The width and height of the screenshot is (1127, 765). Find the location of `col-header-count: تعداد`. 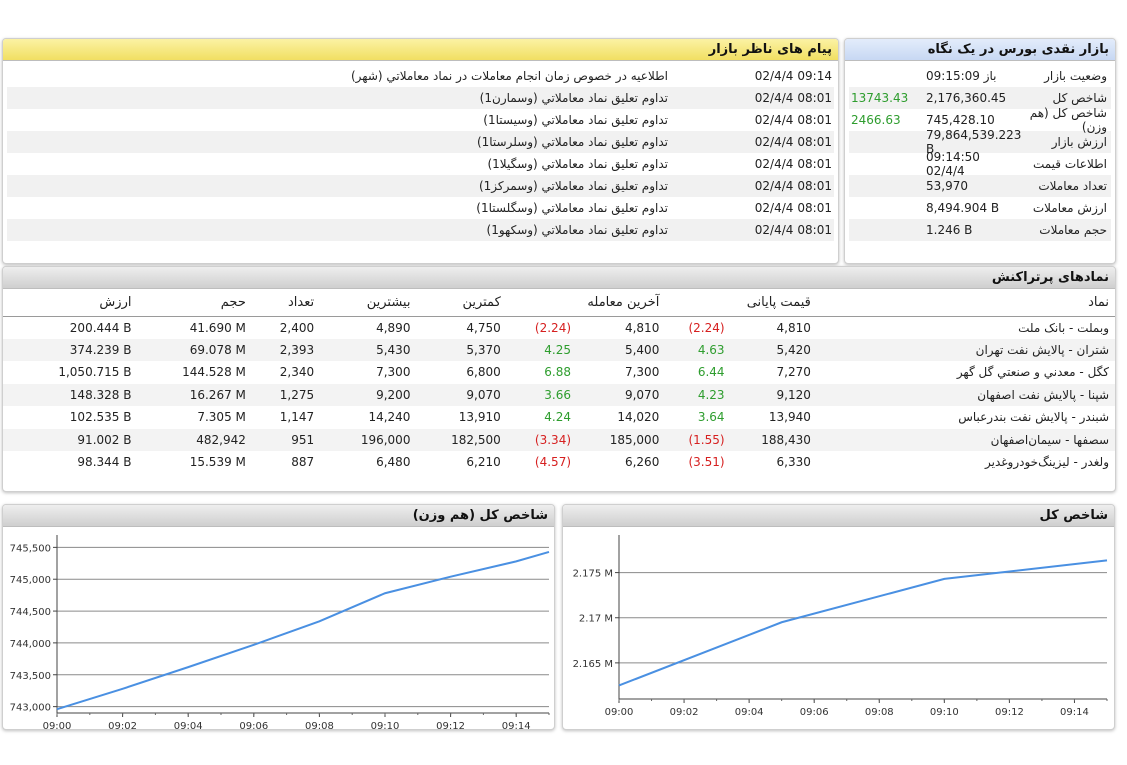

col-header-count: تعداد is located at coordinates (284, 303).